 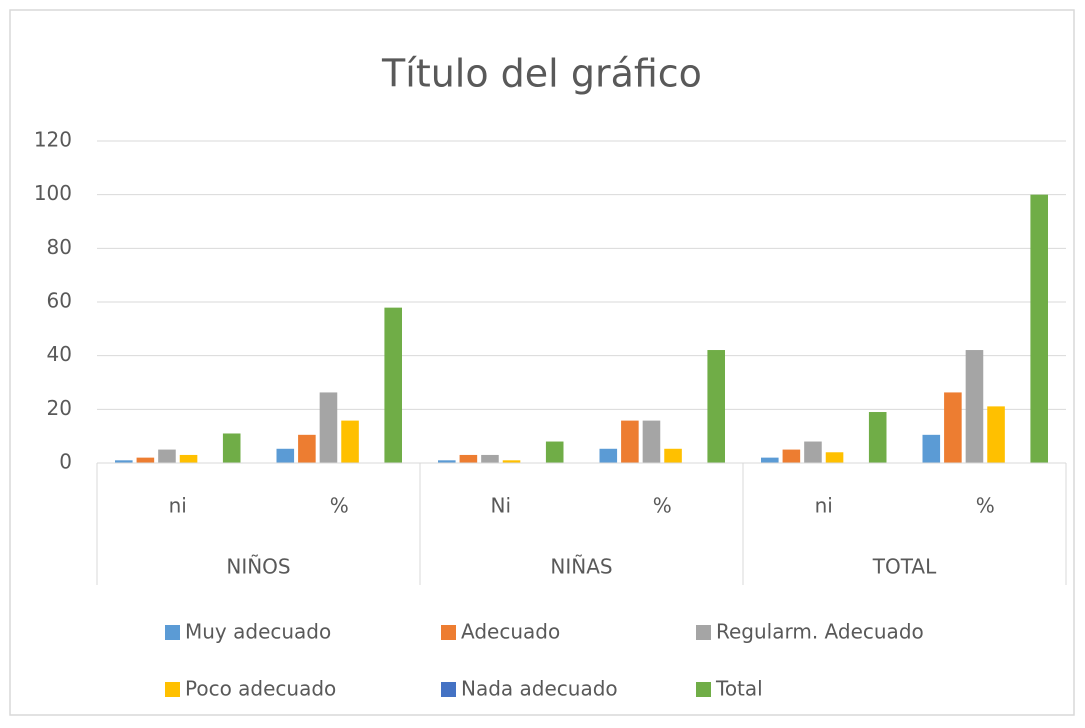 I want to click on y-tick-label: 100, so click(x=53, y=193).